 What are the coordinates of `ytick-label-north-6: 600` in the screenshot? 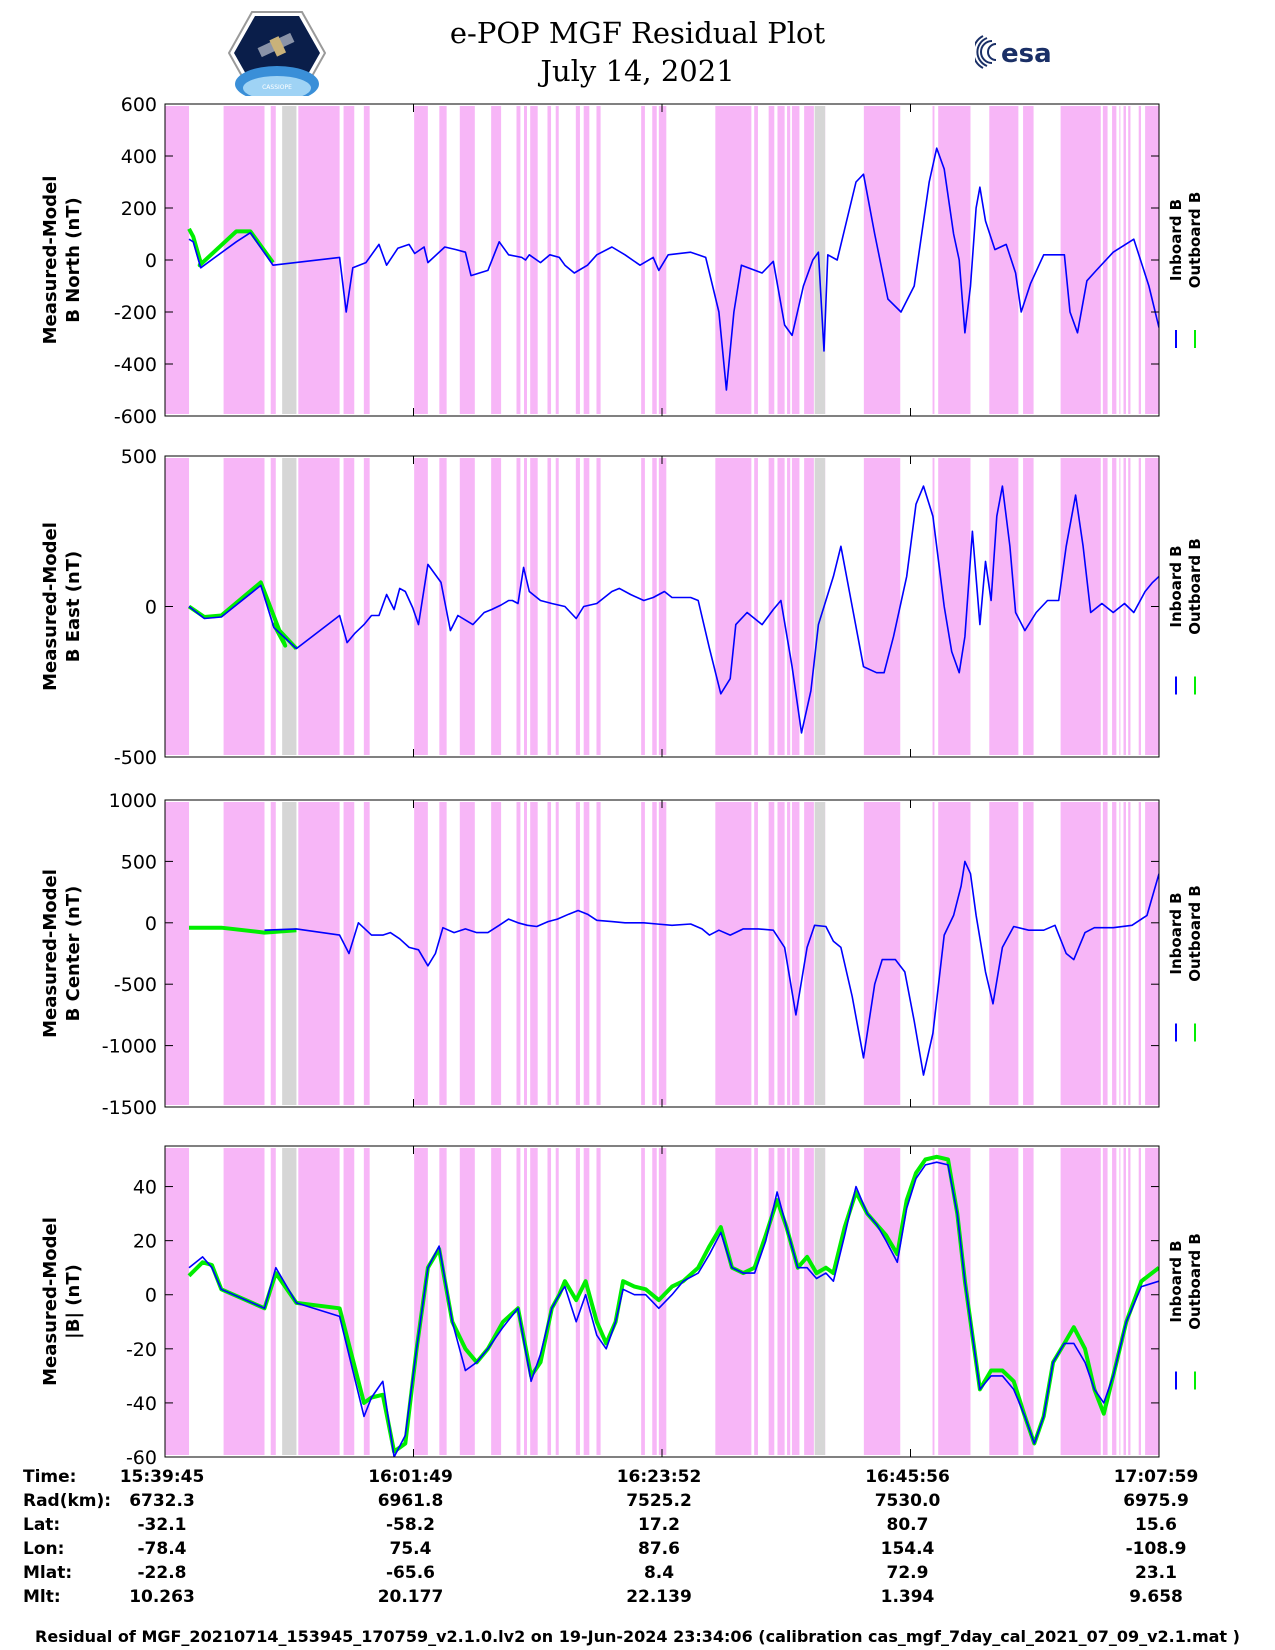 It's located at (139, 105).